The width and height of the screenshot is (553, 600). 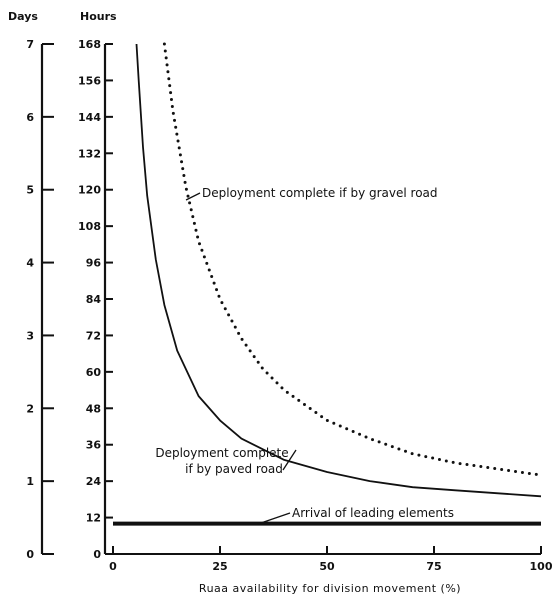 I want to click on hours-tick-label: 12, so click(x=93, y=518).